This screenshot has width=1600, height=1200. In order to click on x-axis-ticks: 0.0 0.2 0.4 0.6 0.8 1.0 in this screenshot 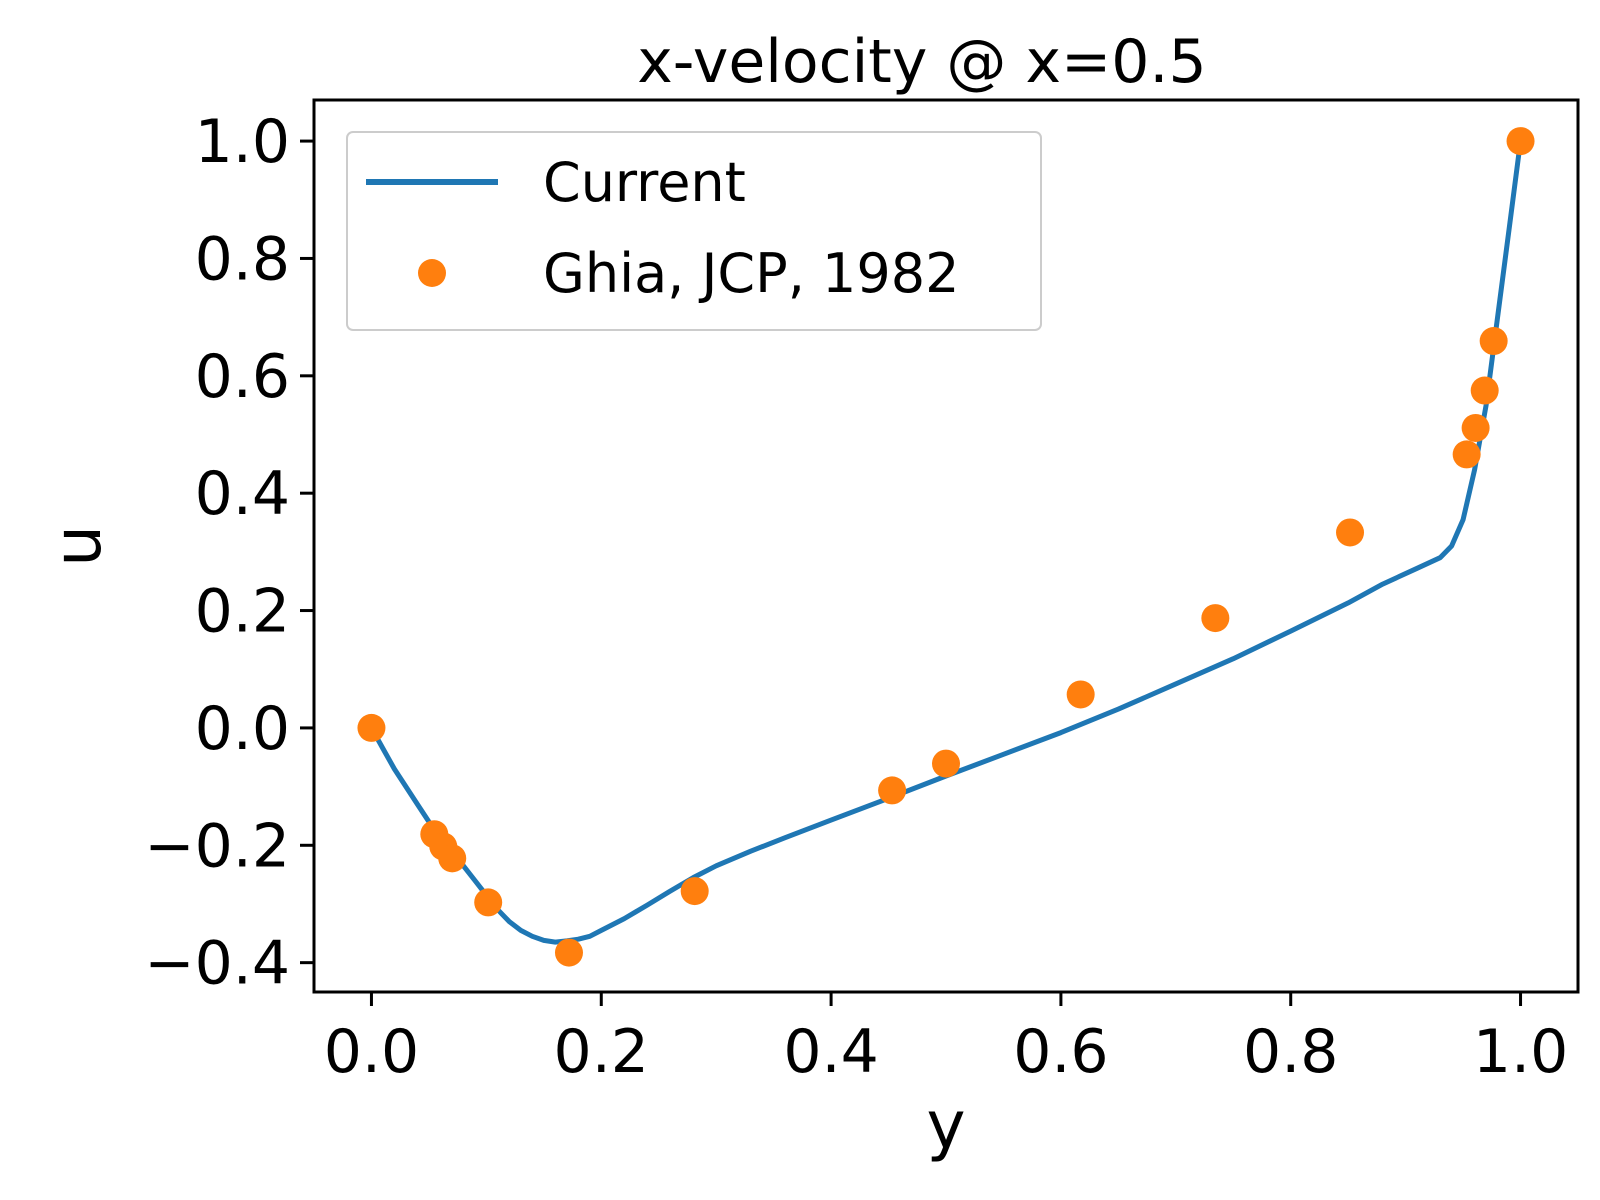, I will do `click(946, 1039)`.